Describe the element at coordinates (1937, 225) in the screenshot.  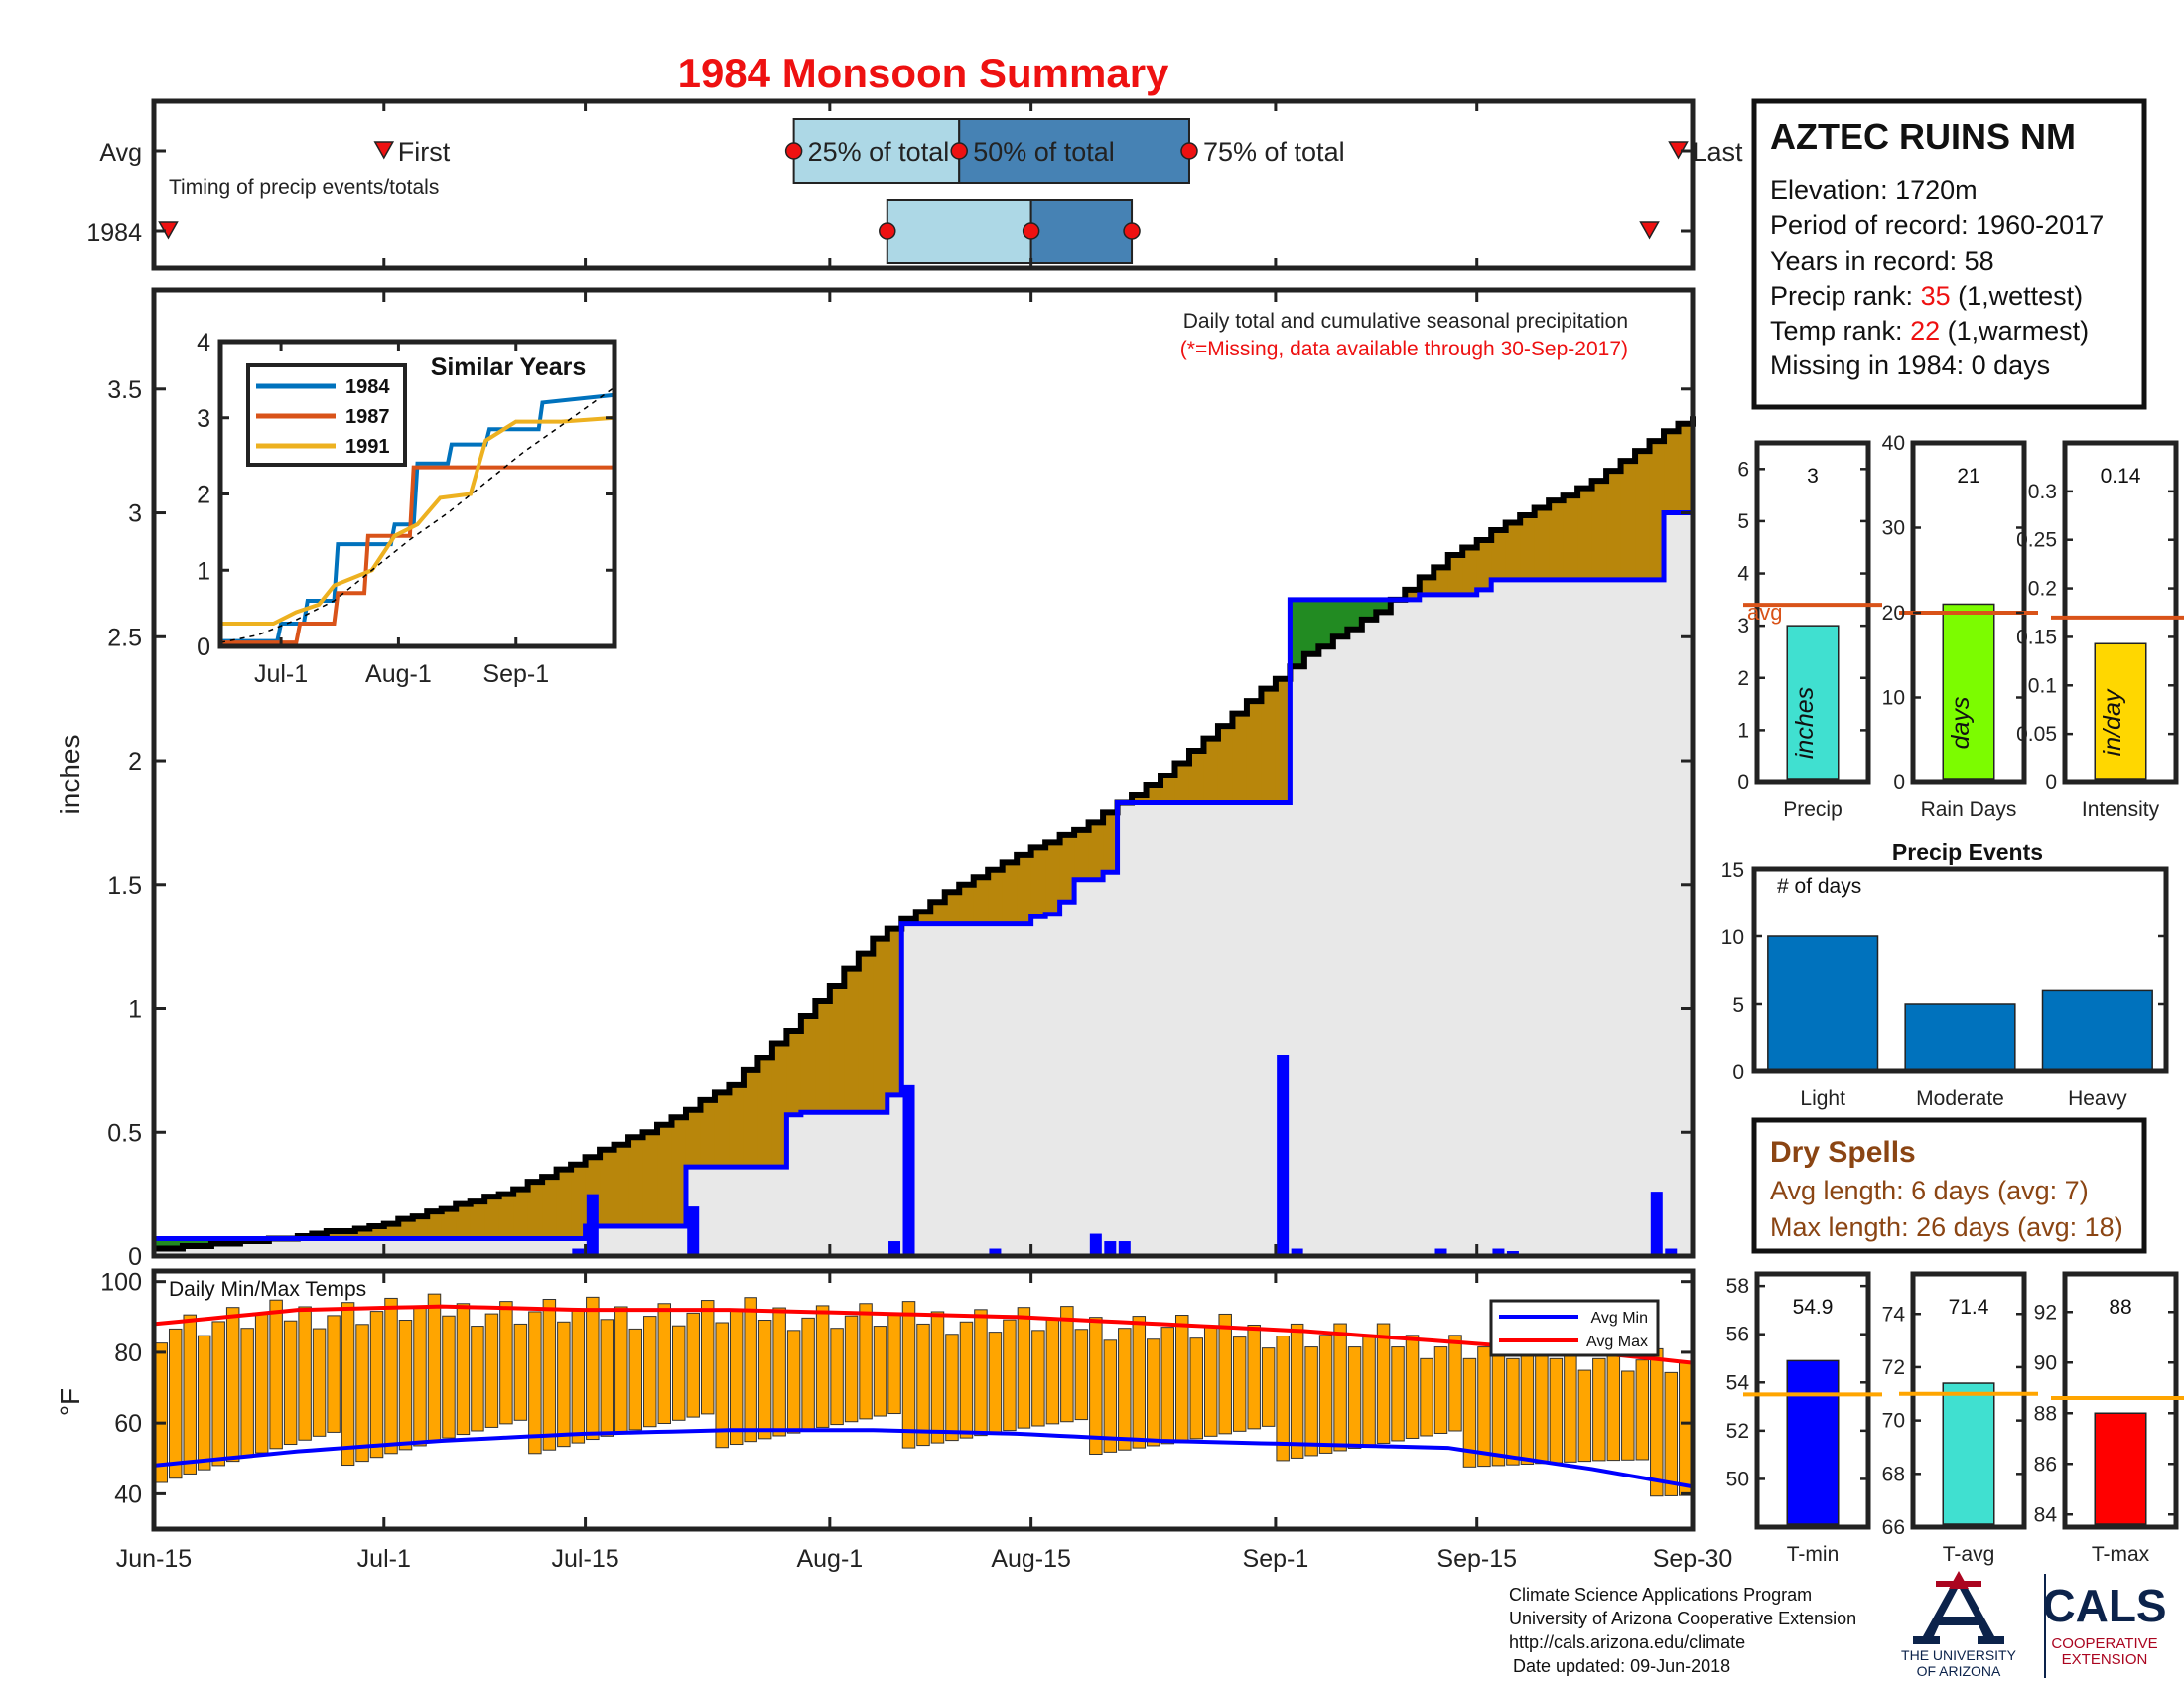
I see `station-period: Period of record: 1960-2017` at that location.